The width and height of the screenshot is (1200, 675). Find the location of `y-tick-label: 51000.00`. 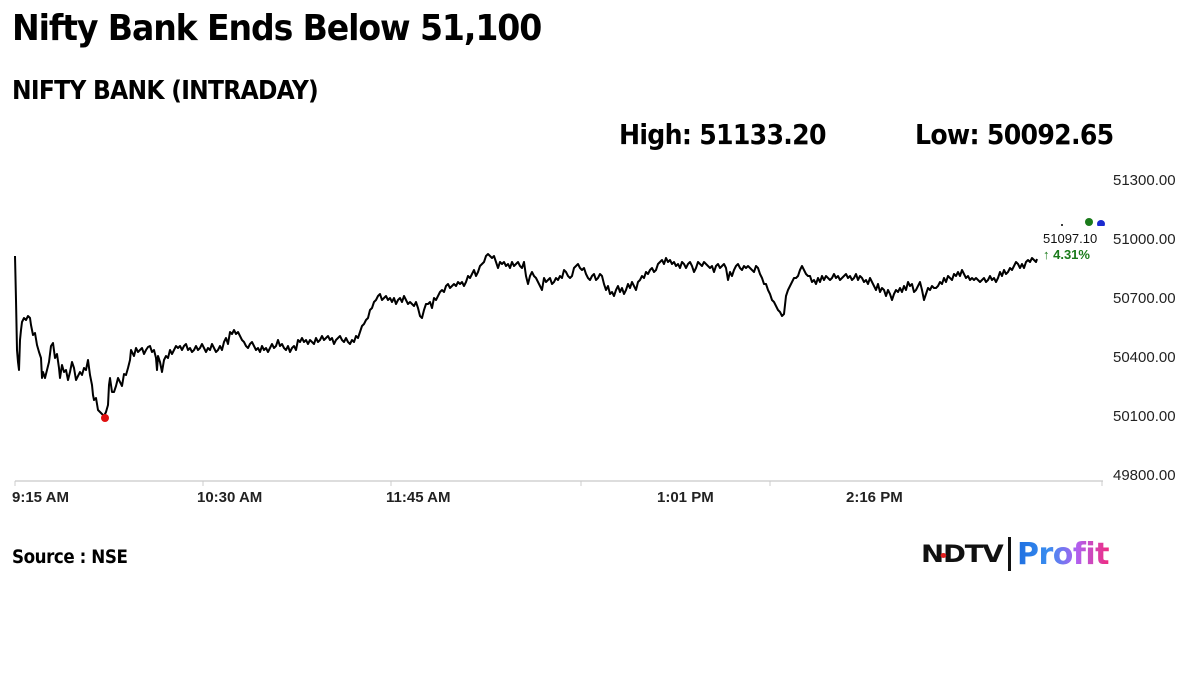

y-tick-label: 51000.00 is located at coordinates (1144, 239).